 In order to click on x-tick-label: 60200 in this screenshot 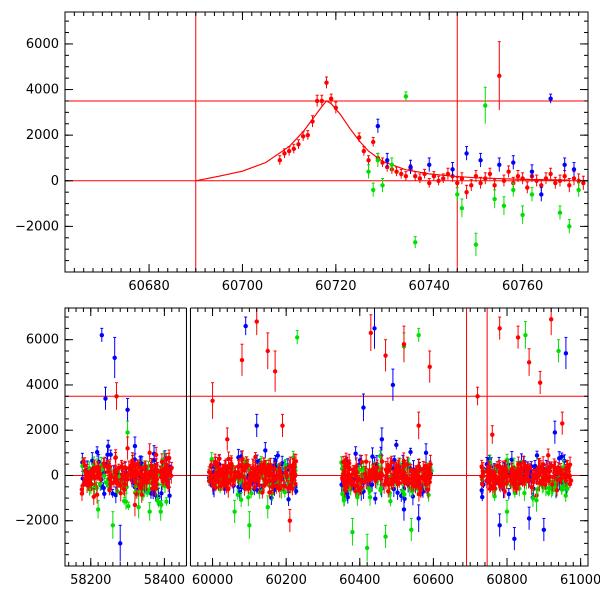, I will do `click(285, 580)`.